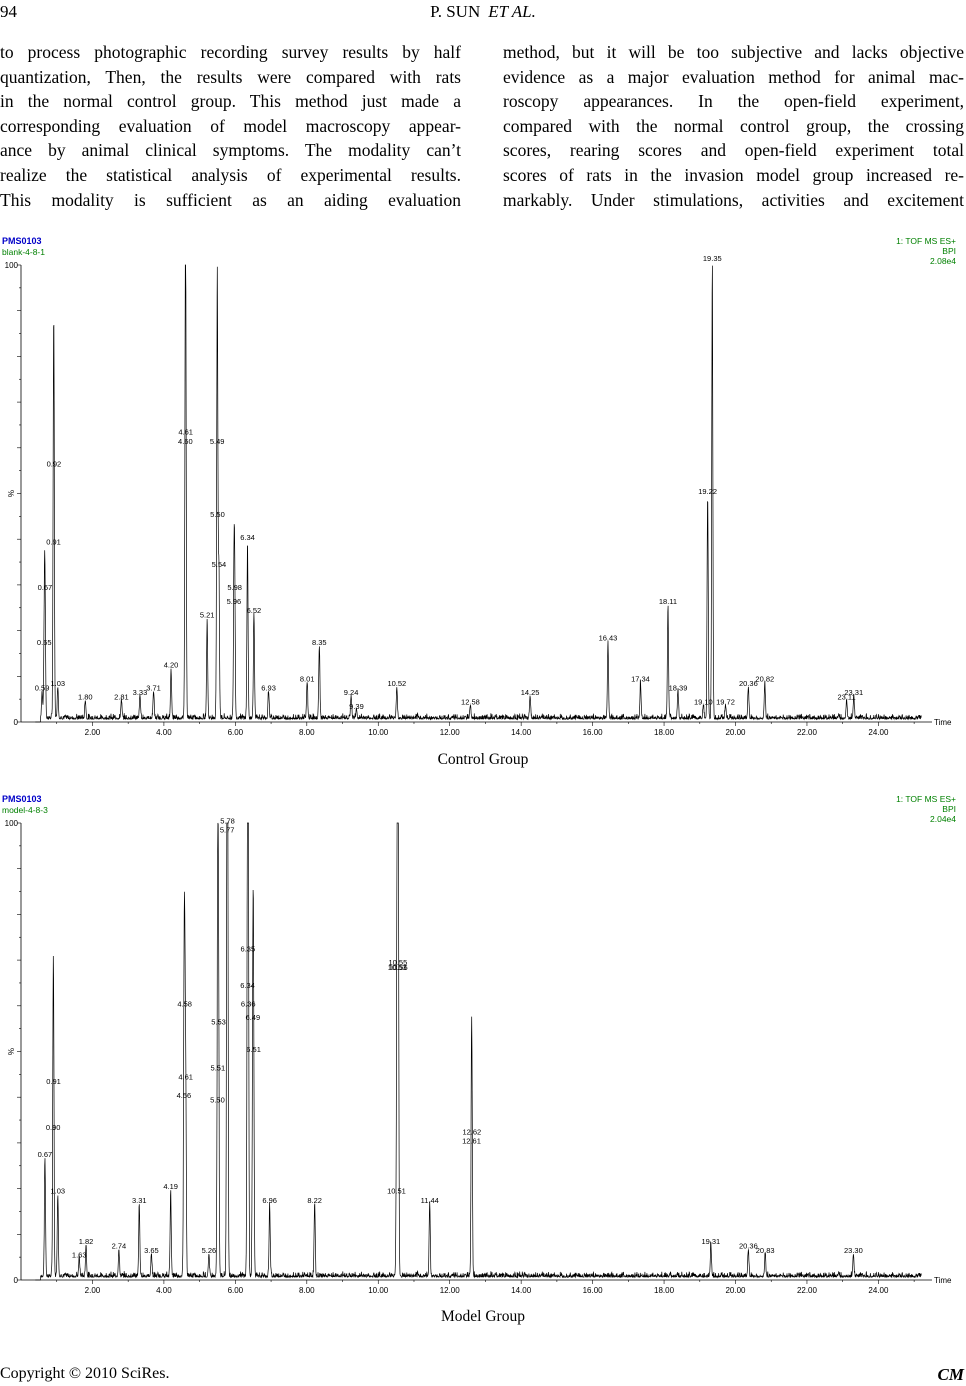  Describe the element at coordinates (455, 11) in the screenshot. I see `running-head-authors: P. SUN` at that location.